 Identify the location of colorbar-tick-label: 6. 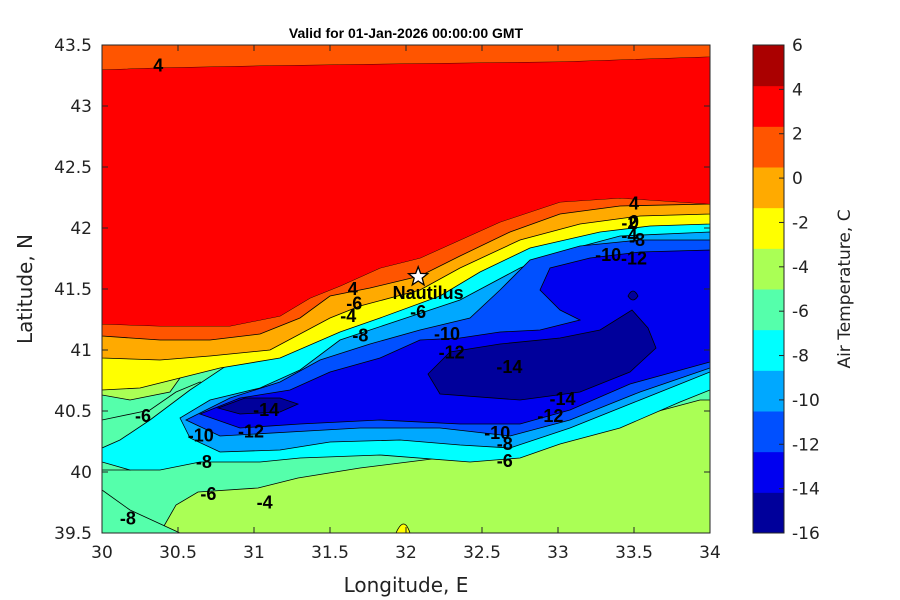
(797, 46).